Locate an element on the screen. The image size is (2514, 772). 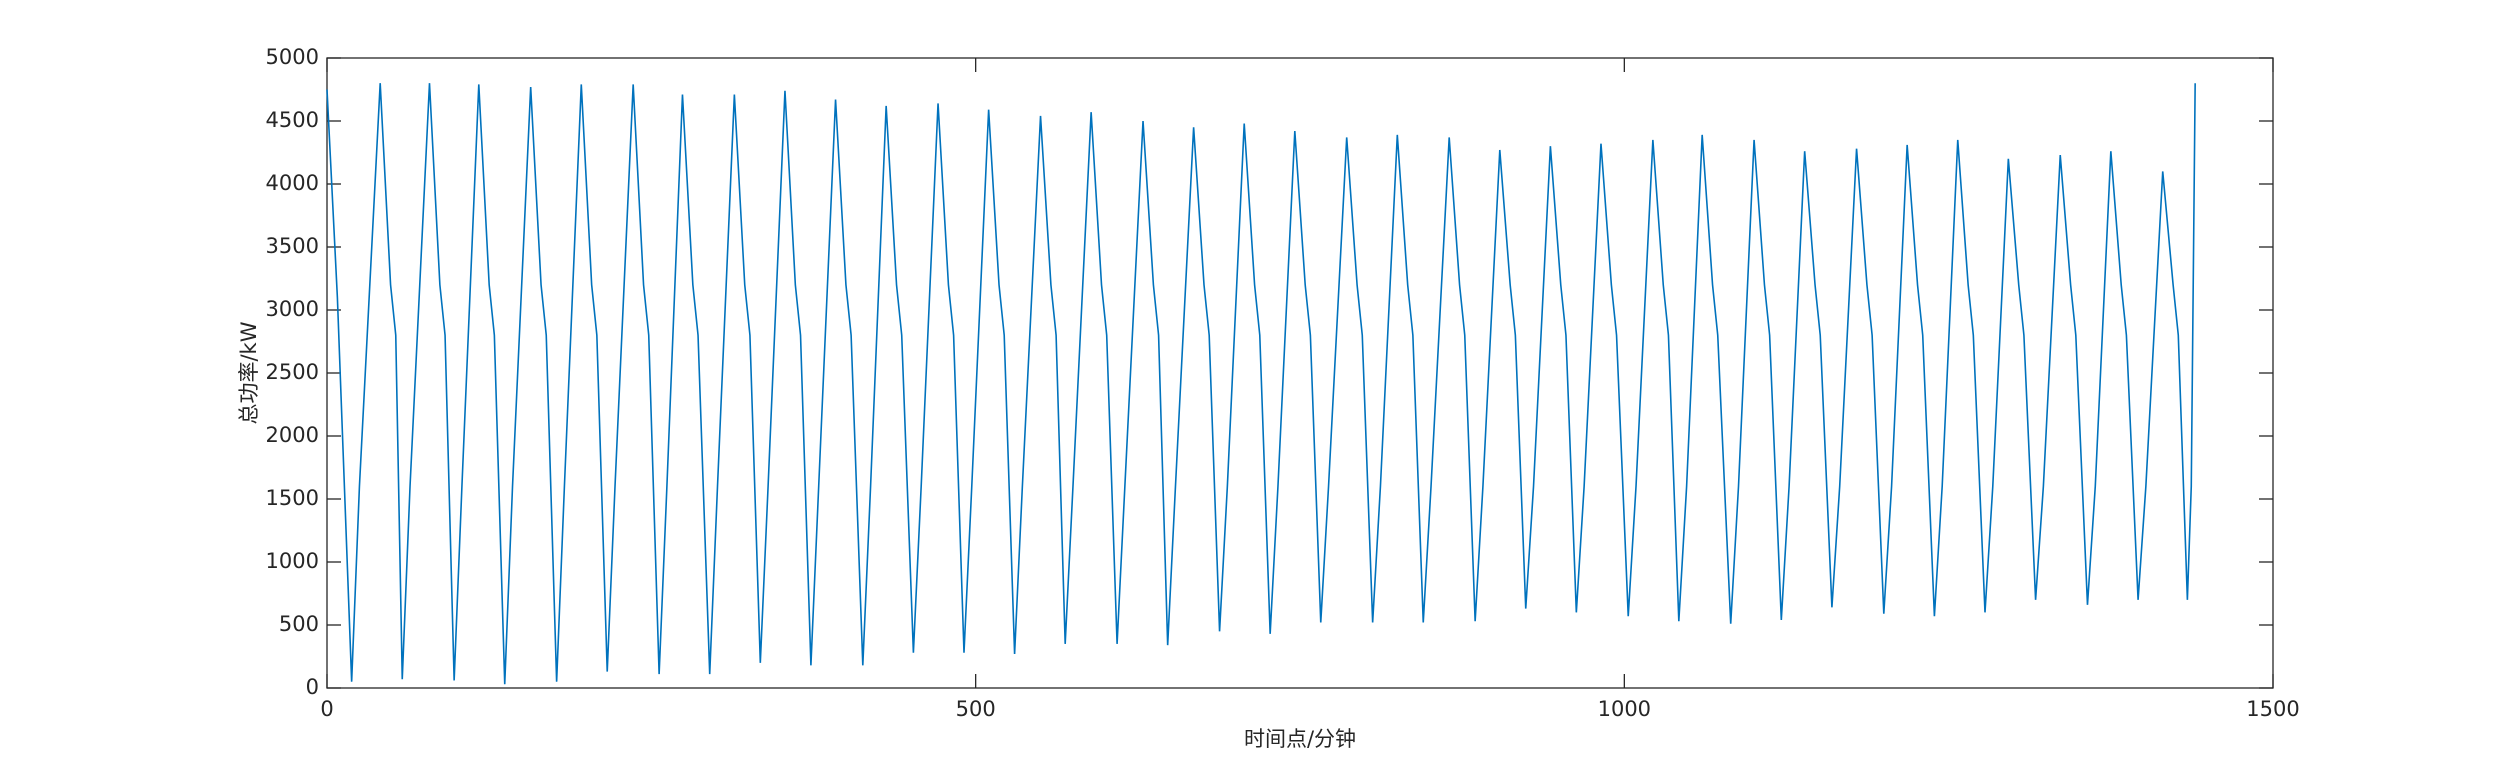
x-tick-label: 1000 is located at coordinates (1624, 709).